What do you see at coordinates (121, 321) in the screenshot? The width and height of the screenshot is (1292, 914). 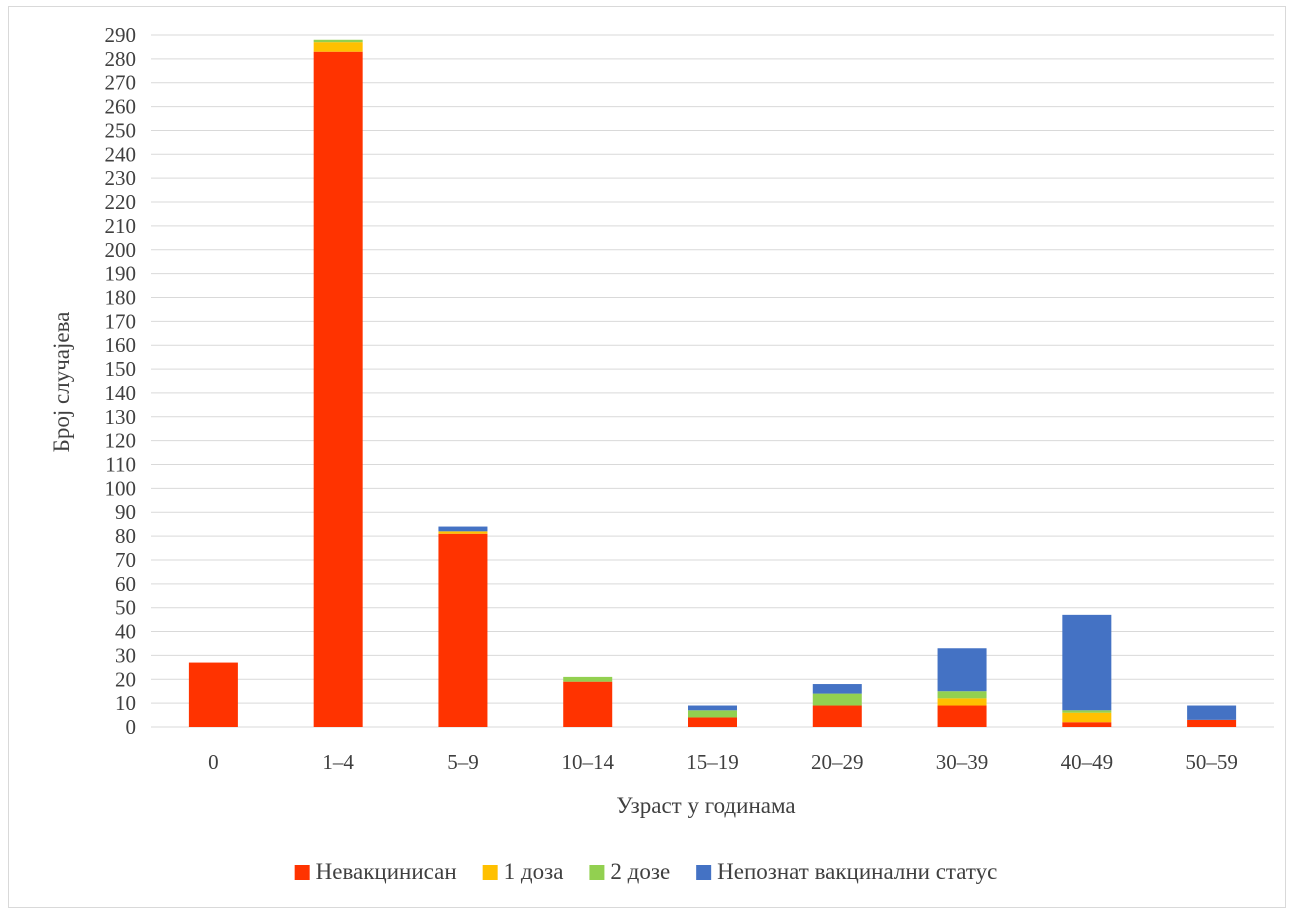 I see `y-tick-label: 170` at bounding box center [121, 321].